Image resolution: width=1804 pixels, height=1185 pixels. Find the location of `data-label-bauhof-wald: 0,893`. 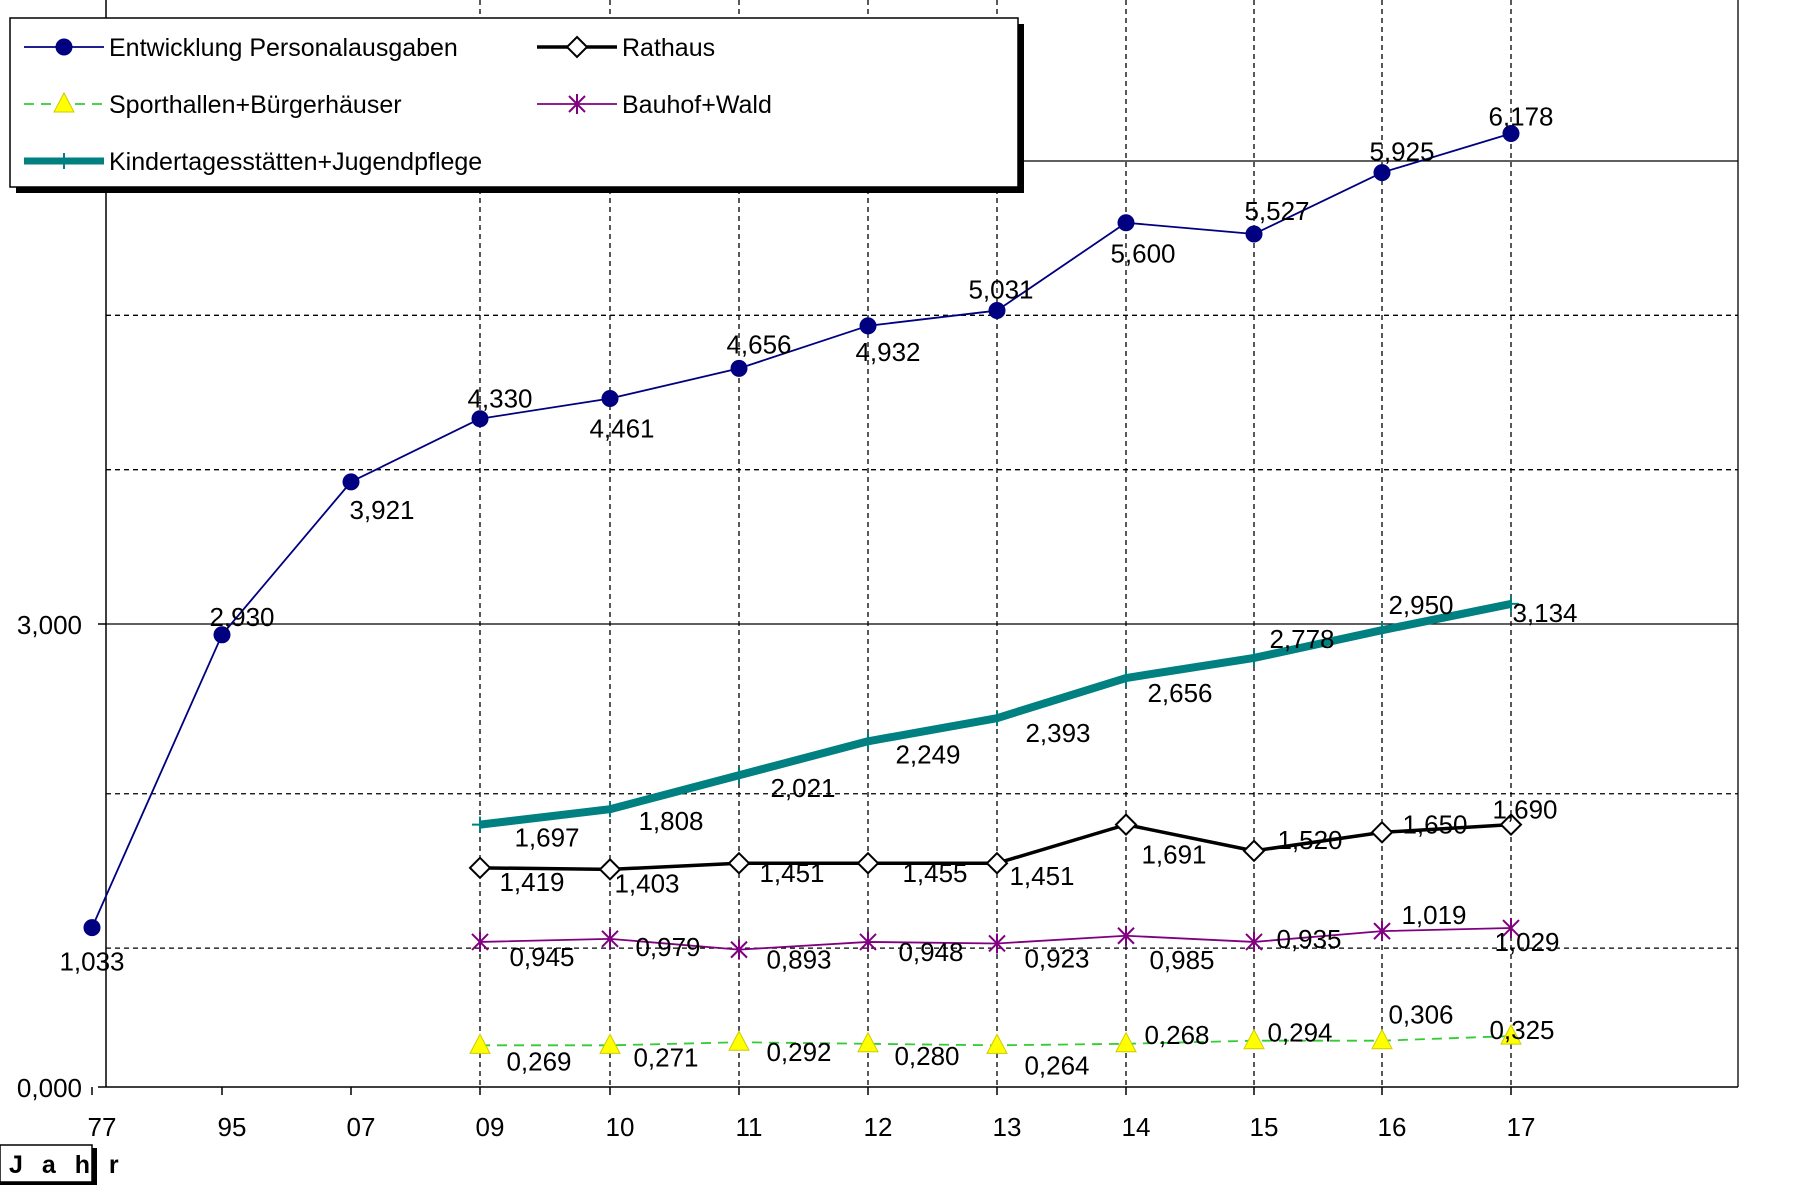

data-label-bauhof-wald: 0,893 is located at coordinates (798, 960).